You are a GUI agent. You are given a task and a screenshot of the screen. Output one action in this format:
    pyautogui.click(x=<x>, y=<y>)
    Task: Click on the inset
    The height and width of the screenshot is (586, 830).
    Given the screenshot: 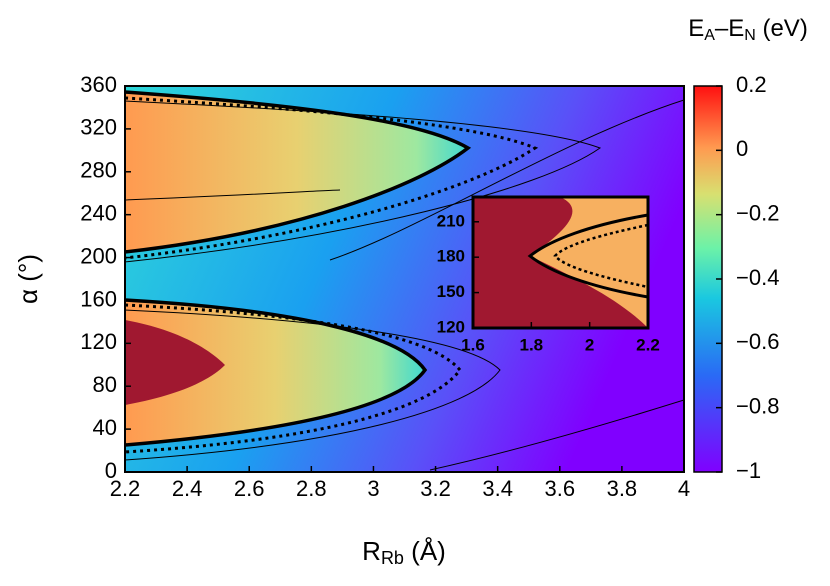 What is the action you would take?
    pyautogui.click(x=560, y=262)
    